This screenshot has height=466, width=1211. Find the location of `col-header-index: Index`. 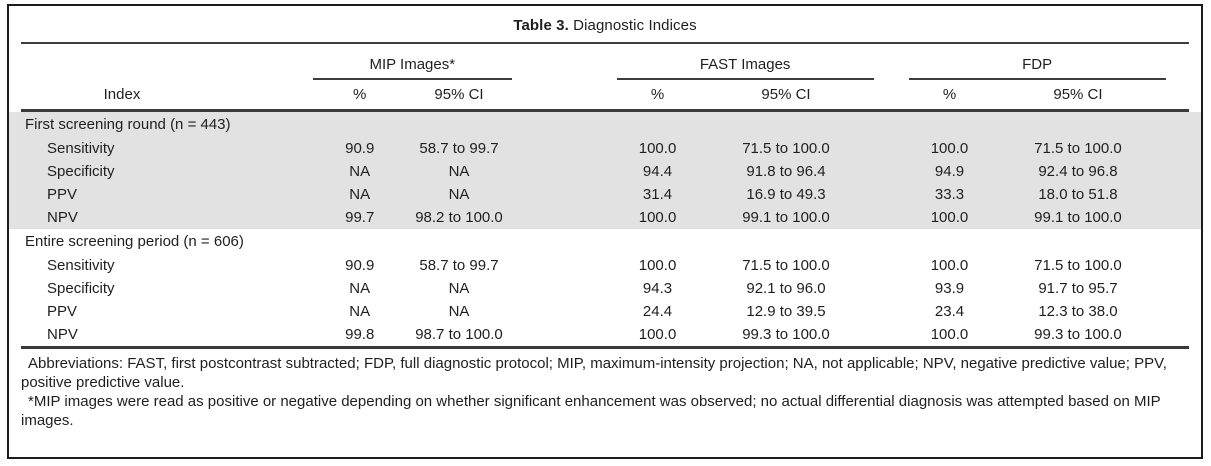

col-header-index: Index is located at coordinates (122, 94).